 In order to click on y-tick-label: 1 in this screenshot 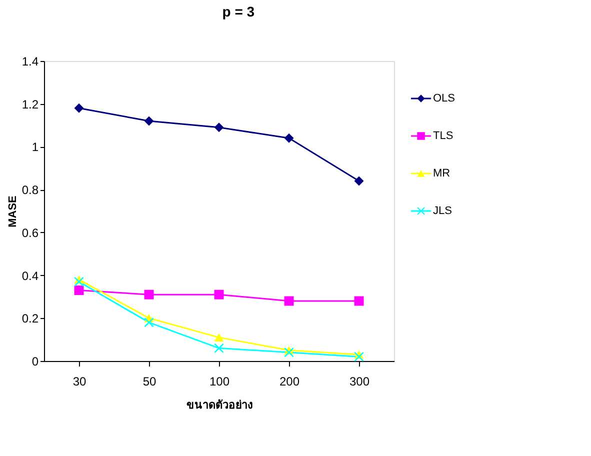, I will do `click(35, 147)`.